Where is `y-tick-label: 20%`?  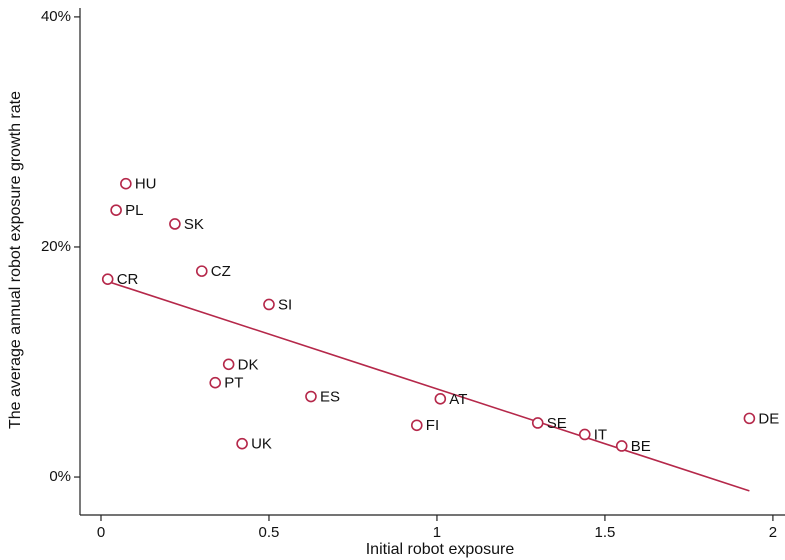
y-tick-label: 20% is located at coordinates (56, 246).